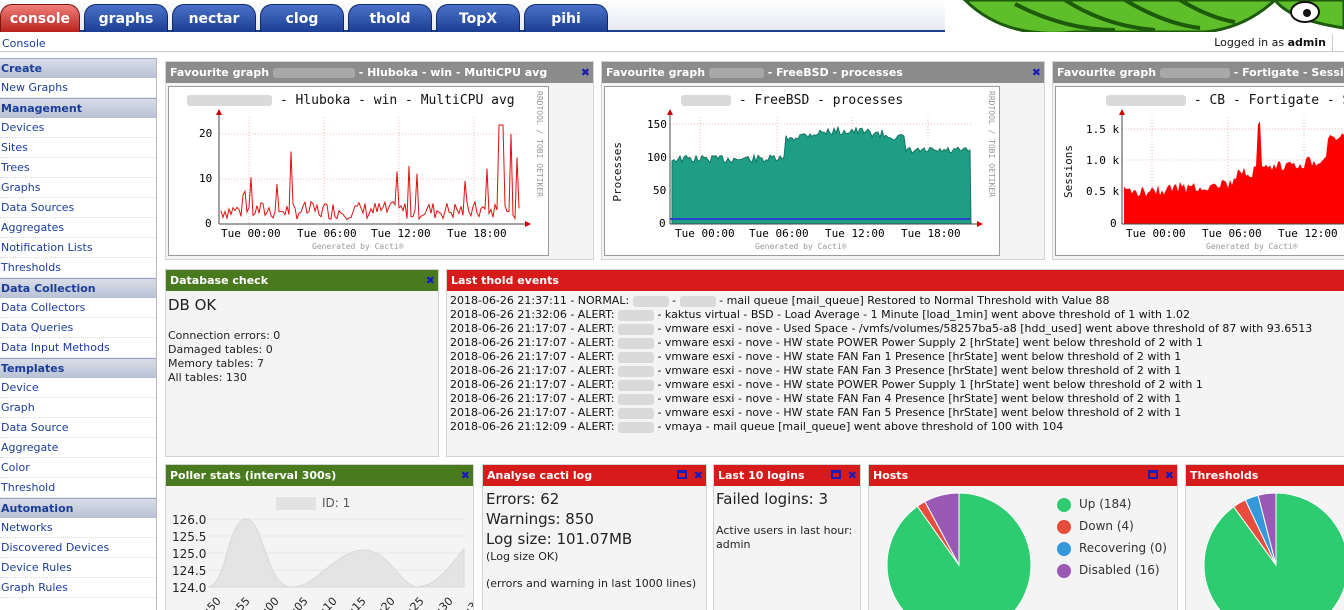 Image resolution: width=1344 pixels, height=610 pixels. What do you see at coordinates (1095, 526) in the screenshot?
I see `legend-item: Down (4)` at bounding box center [1095, 526].